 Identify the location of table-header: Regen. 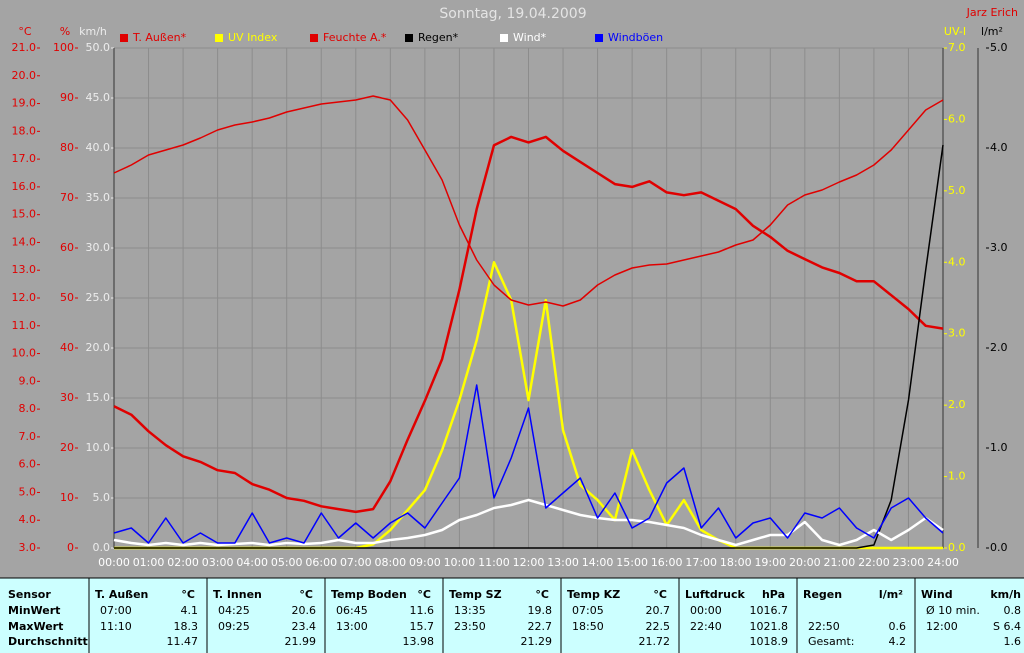
(822, 594).